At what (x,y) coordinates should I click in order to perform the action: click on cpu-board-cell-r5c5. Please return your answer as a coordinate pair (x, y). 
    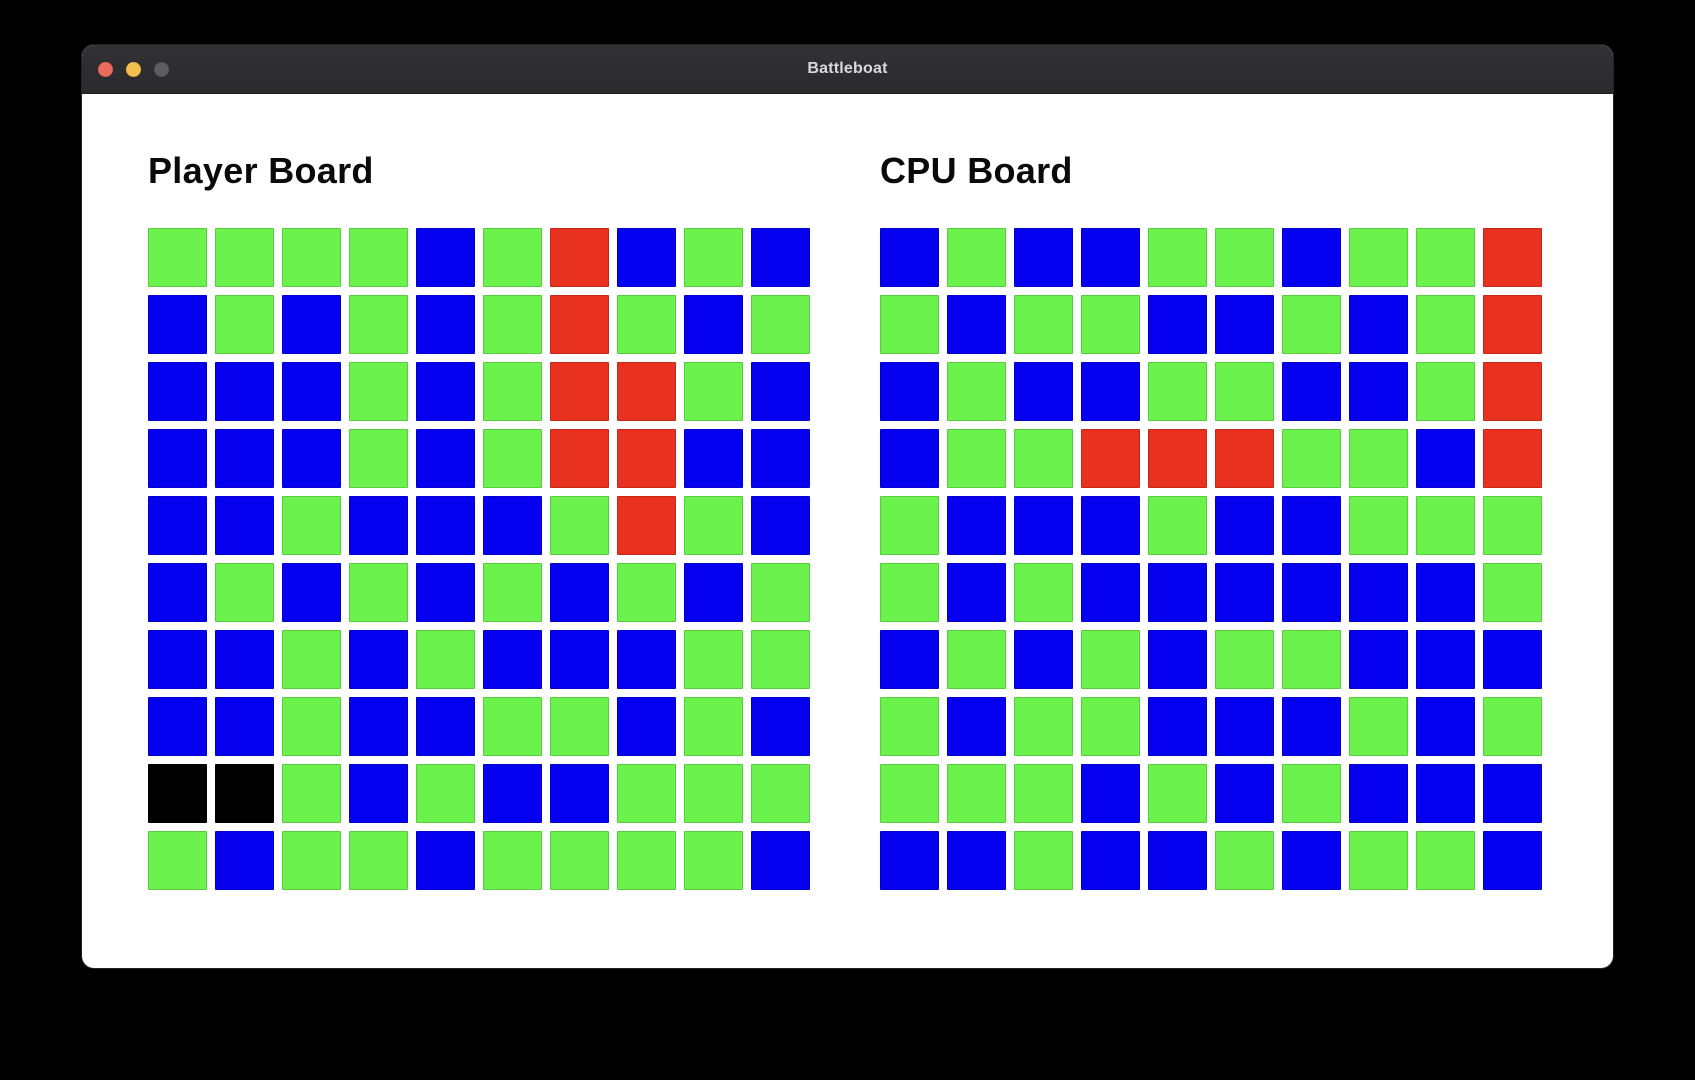
    Looking at the image, I should click on (1177, 525).